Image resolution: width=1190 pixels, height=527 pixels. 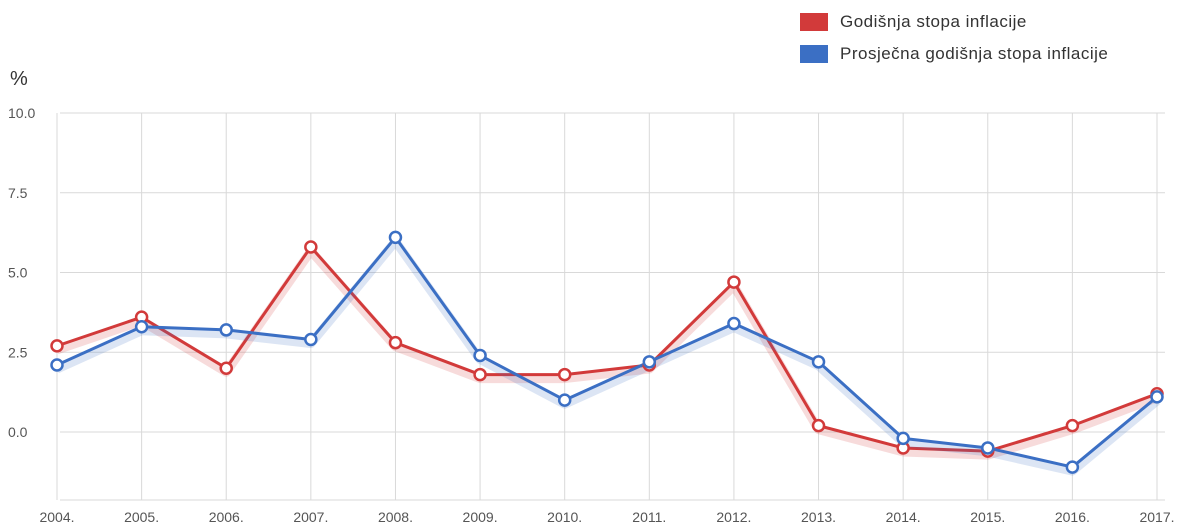 I want to click on legend-swatch-average, so click(x=814, y=54).